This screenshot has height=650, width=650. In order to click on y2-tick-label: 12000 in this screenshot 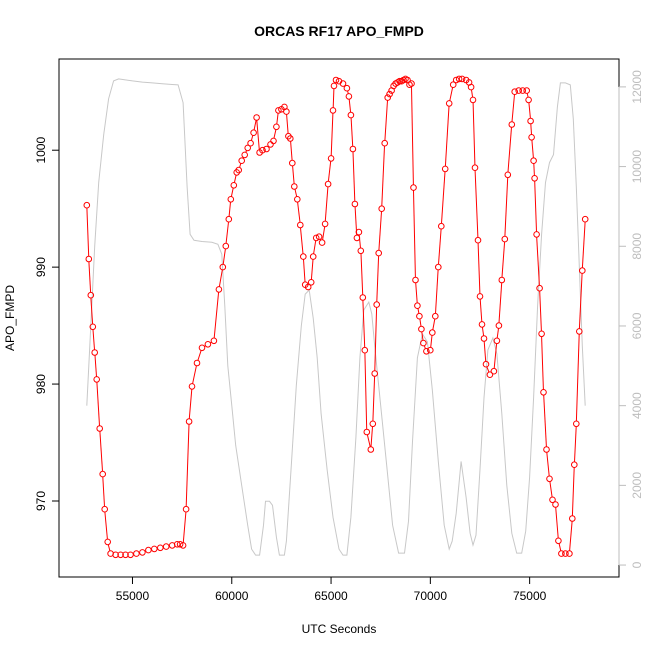, I will do `click(637, 87)`.